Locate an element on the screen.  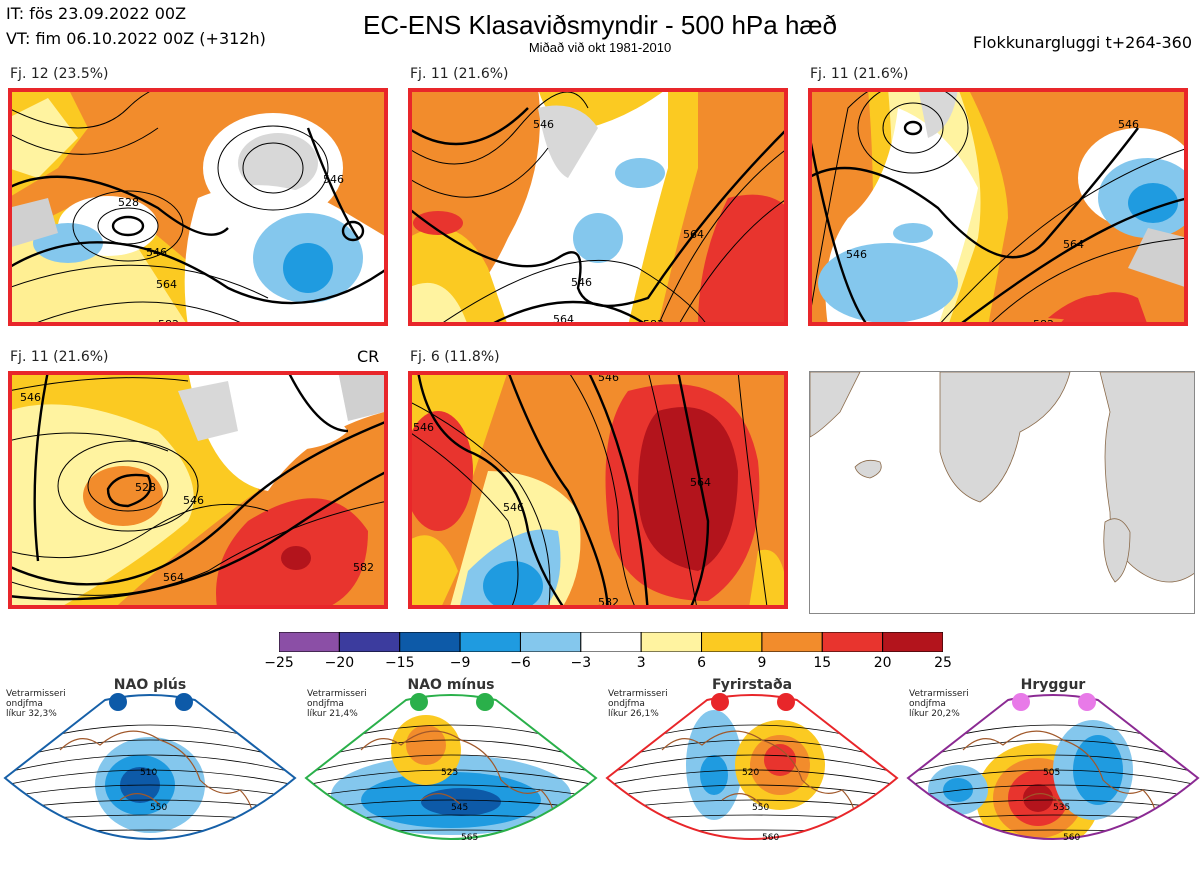
regime-title: NAO plús is located at coordinates (150, 685).